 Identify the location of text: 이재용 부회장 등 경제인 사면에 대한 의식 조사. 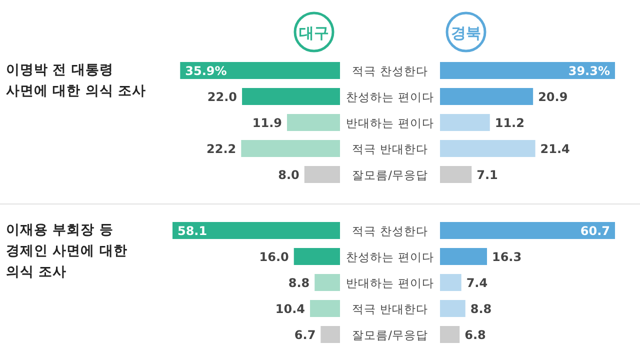
(67, 251).